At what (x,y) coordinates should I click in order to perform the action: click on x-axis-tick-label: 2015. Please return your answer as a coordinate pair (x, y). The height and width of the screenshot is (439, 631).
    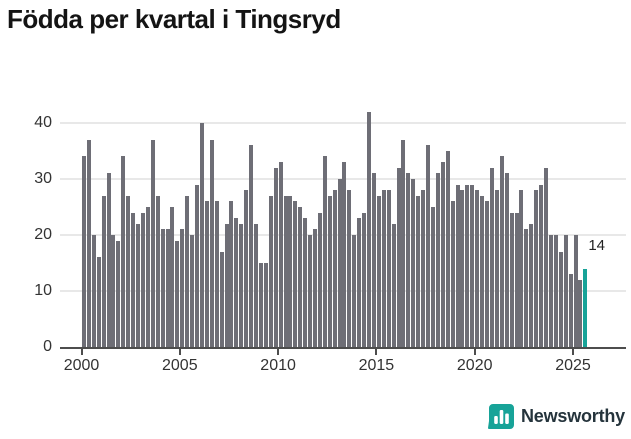
    Looking at the image, I should click on (376, 365).